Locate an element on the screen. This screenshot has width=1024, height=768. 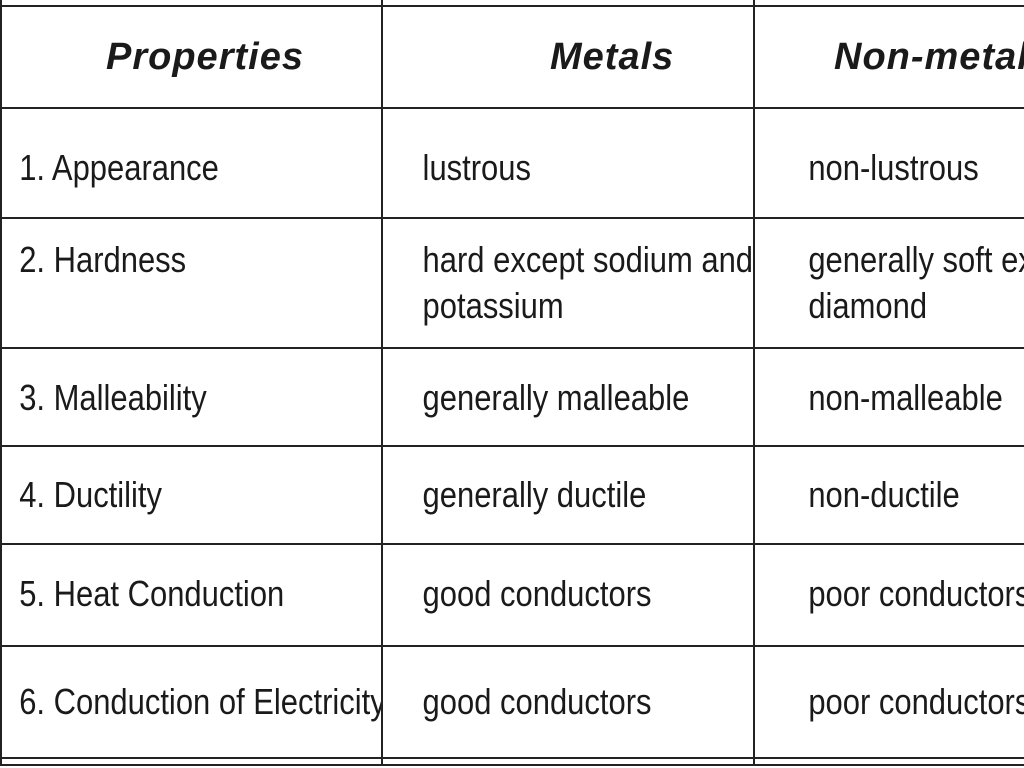
non-metals-cell: generally soft ex diamond is located at coordinates (888, 283).